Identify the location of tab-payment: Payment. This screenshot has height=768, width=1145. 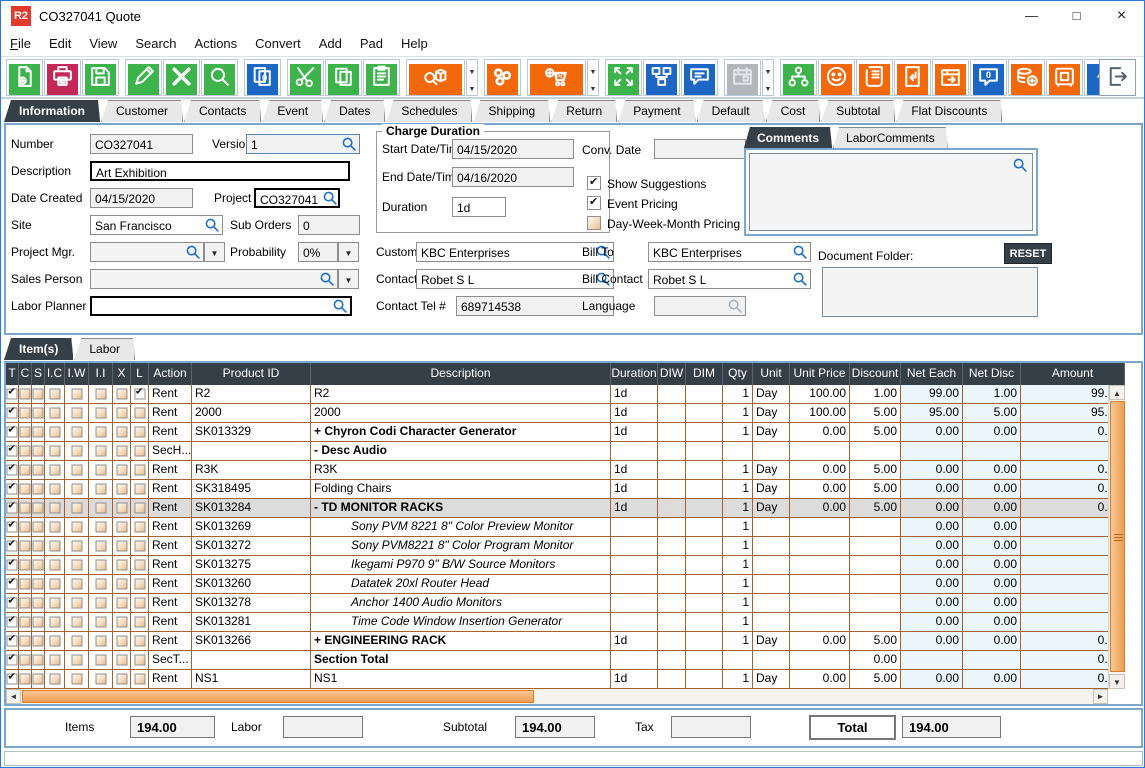
(656, 111).